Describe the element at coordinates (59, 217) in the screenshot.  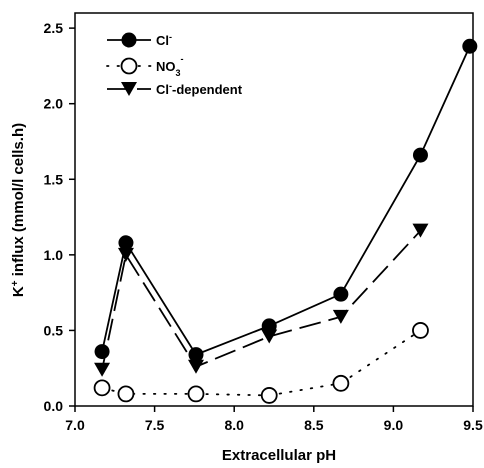
I see `y-axis-ticks: 0.0 0.5 1.0 1.5 2.0 2.5` at that location.